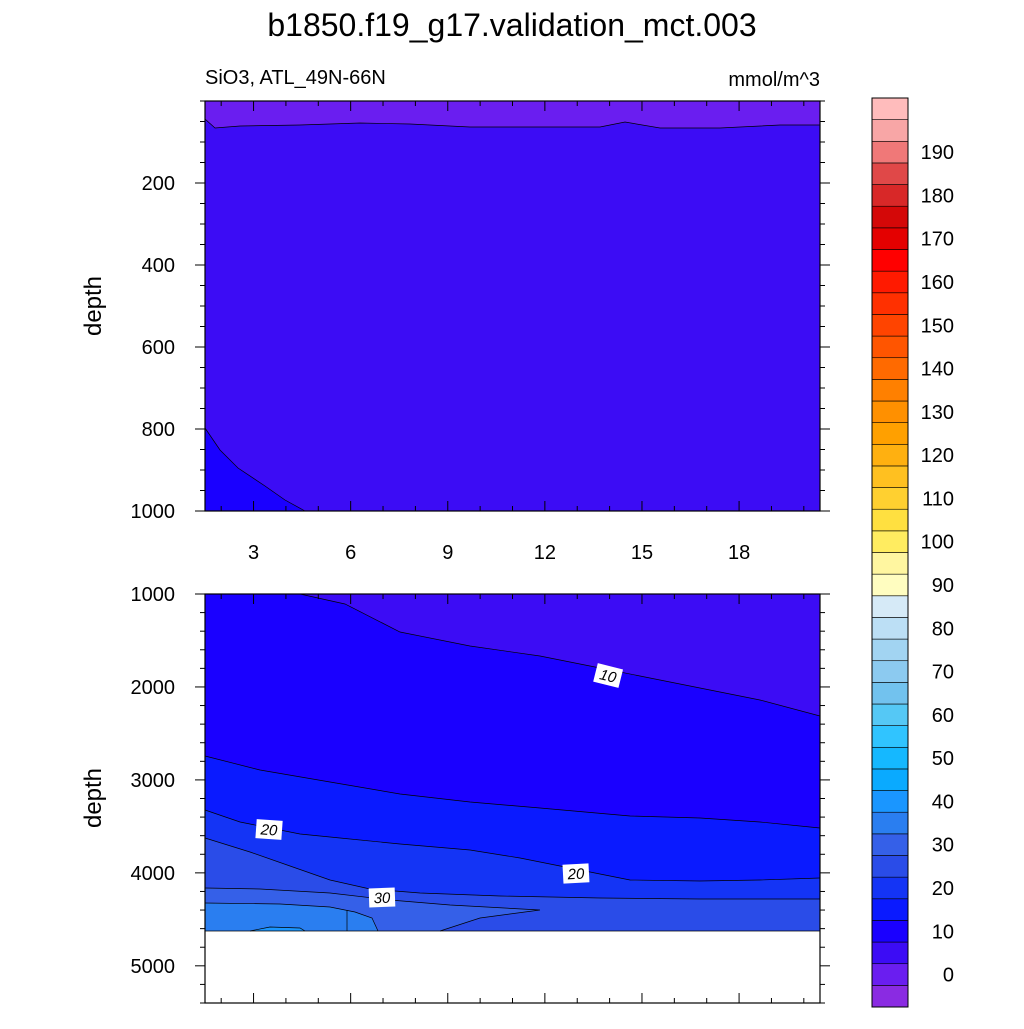 The height and width of the screenshot is (1029, 1024). Describe the element at coordinates (545, 553) in the screenshot. I see `top-x-tick-label-12: 12` at that location.